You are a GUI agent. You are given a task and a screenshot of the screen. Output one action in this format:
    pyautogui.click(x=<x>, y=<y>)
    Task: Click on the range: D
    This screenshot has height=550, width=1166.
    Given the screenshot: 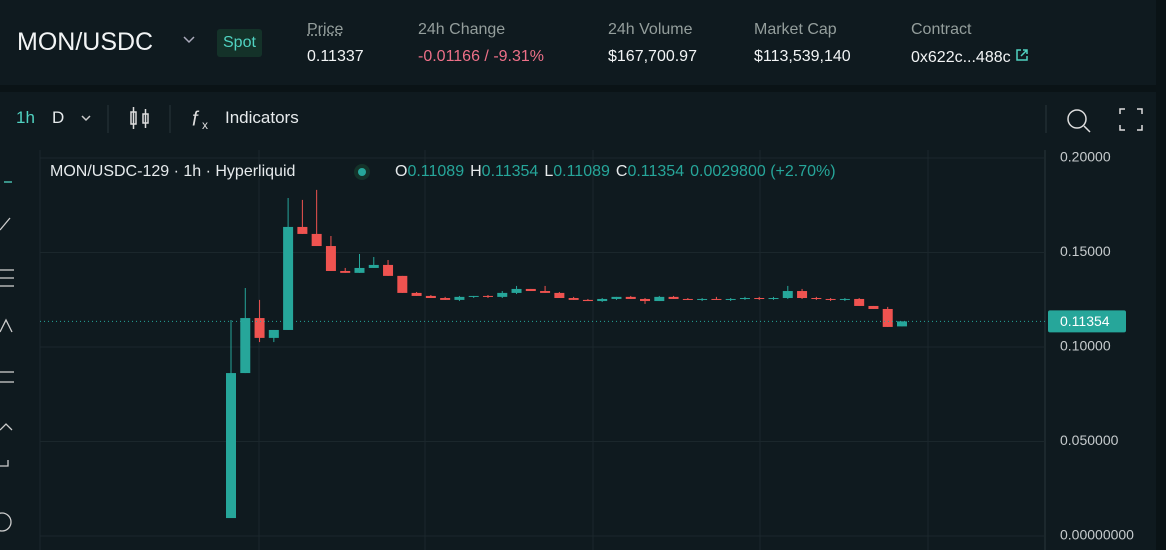 What is the action you would take?
    pyautogui.click(x=58, y=117)
    